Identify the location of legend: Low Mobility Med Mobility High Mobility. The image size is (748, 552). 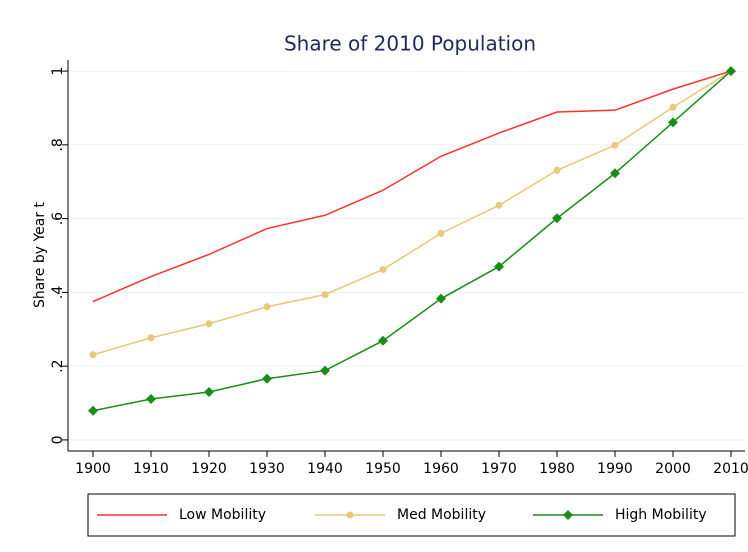
(411, 515).